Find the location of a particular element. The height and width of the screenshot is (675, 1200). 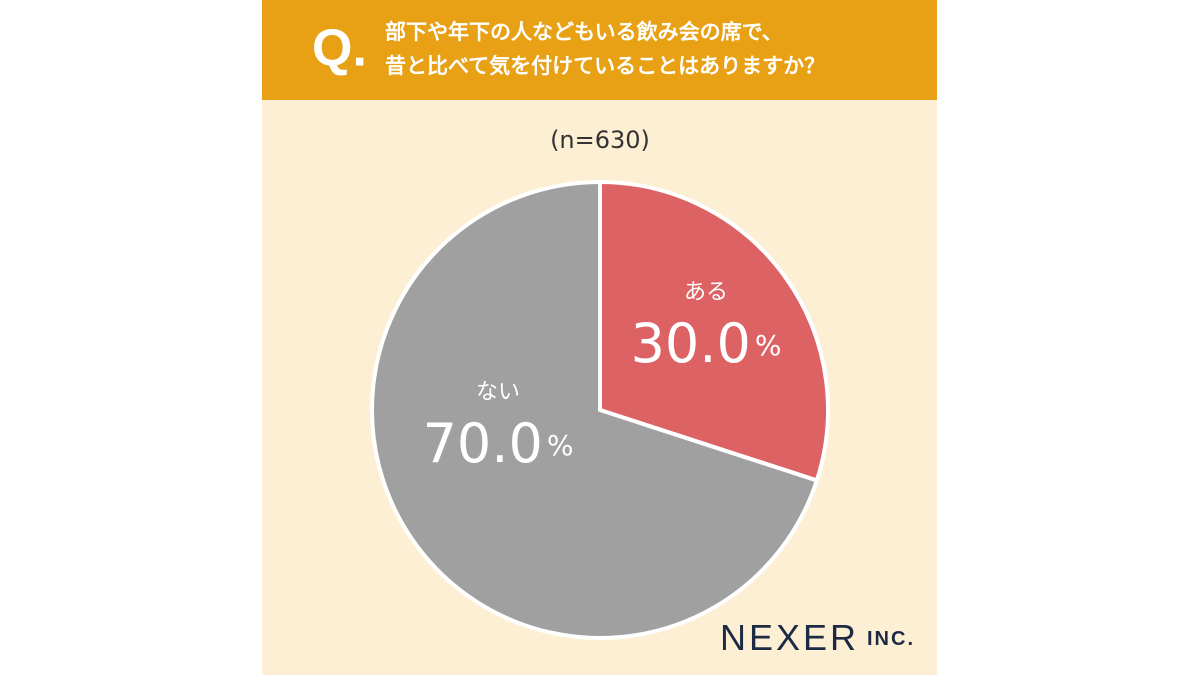

sample-size: (n=630) is located at coordinates (600, 140).